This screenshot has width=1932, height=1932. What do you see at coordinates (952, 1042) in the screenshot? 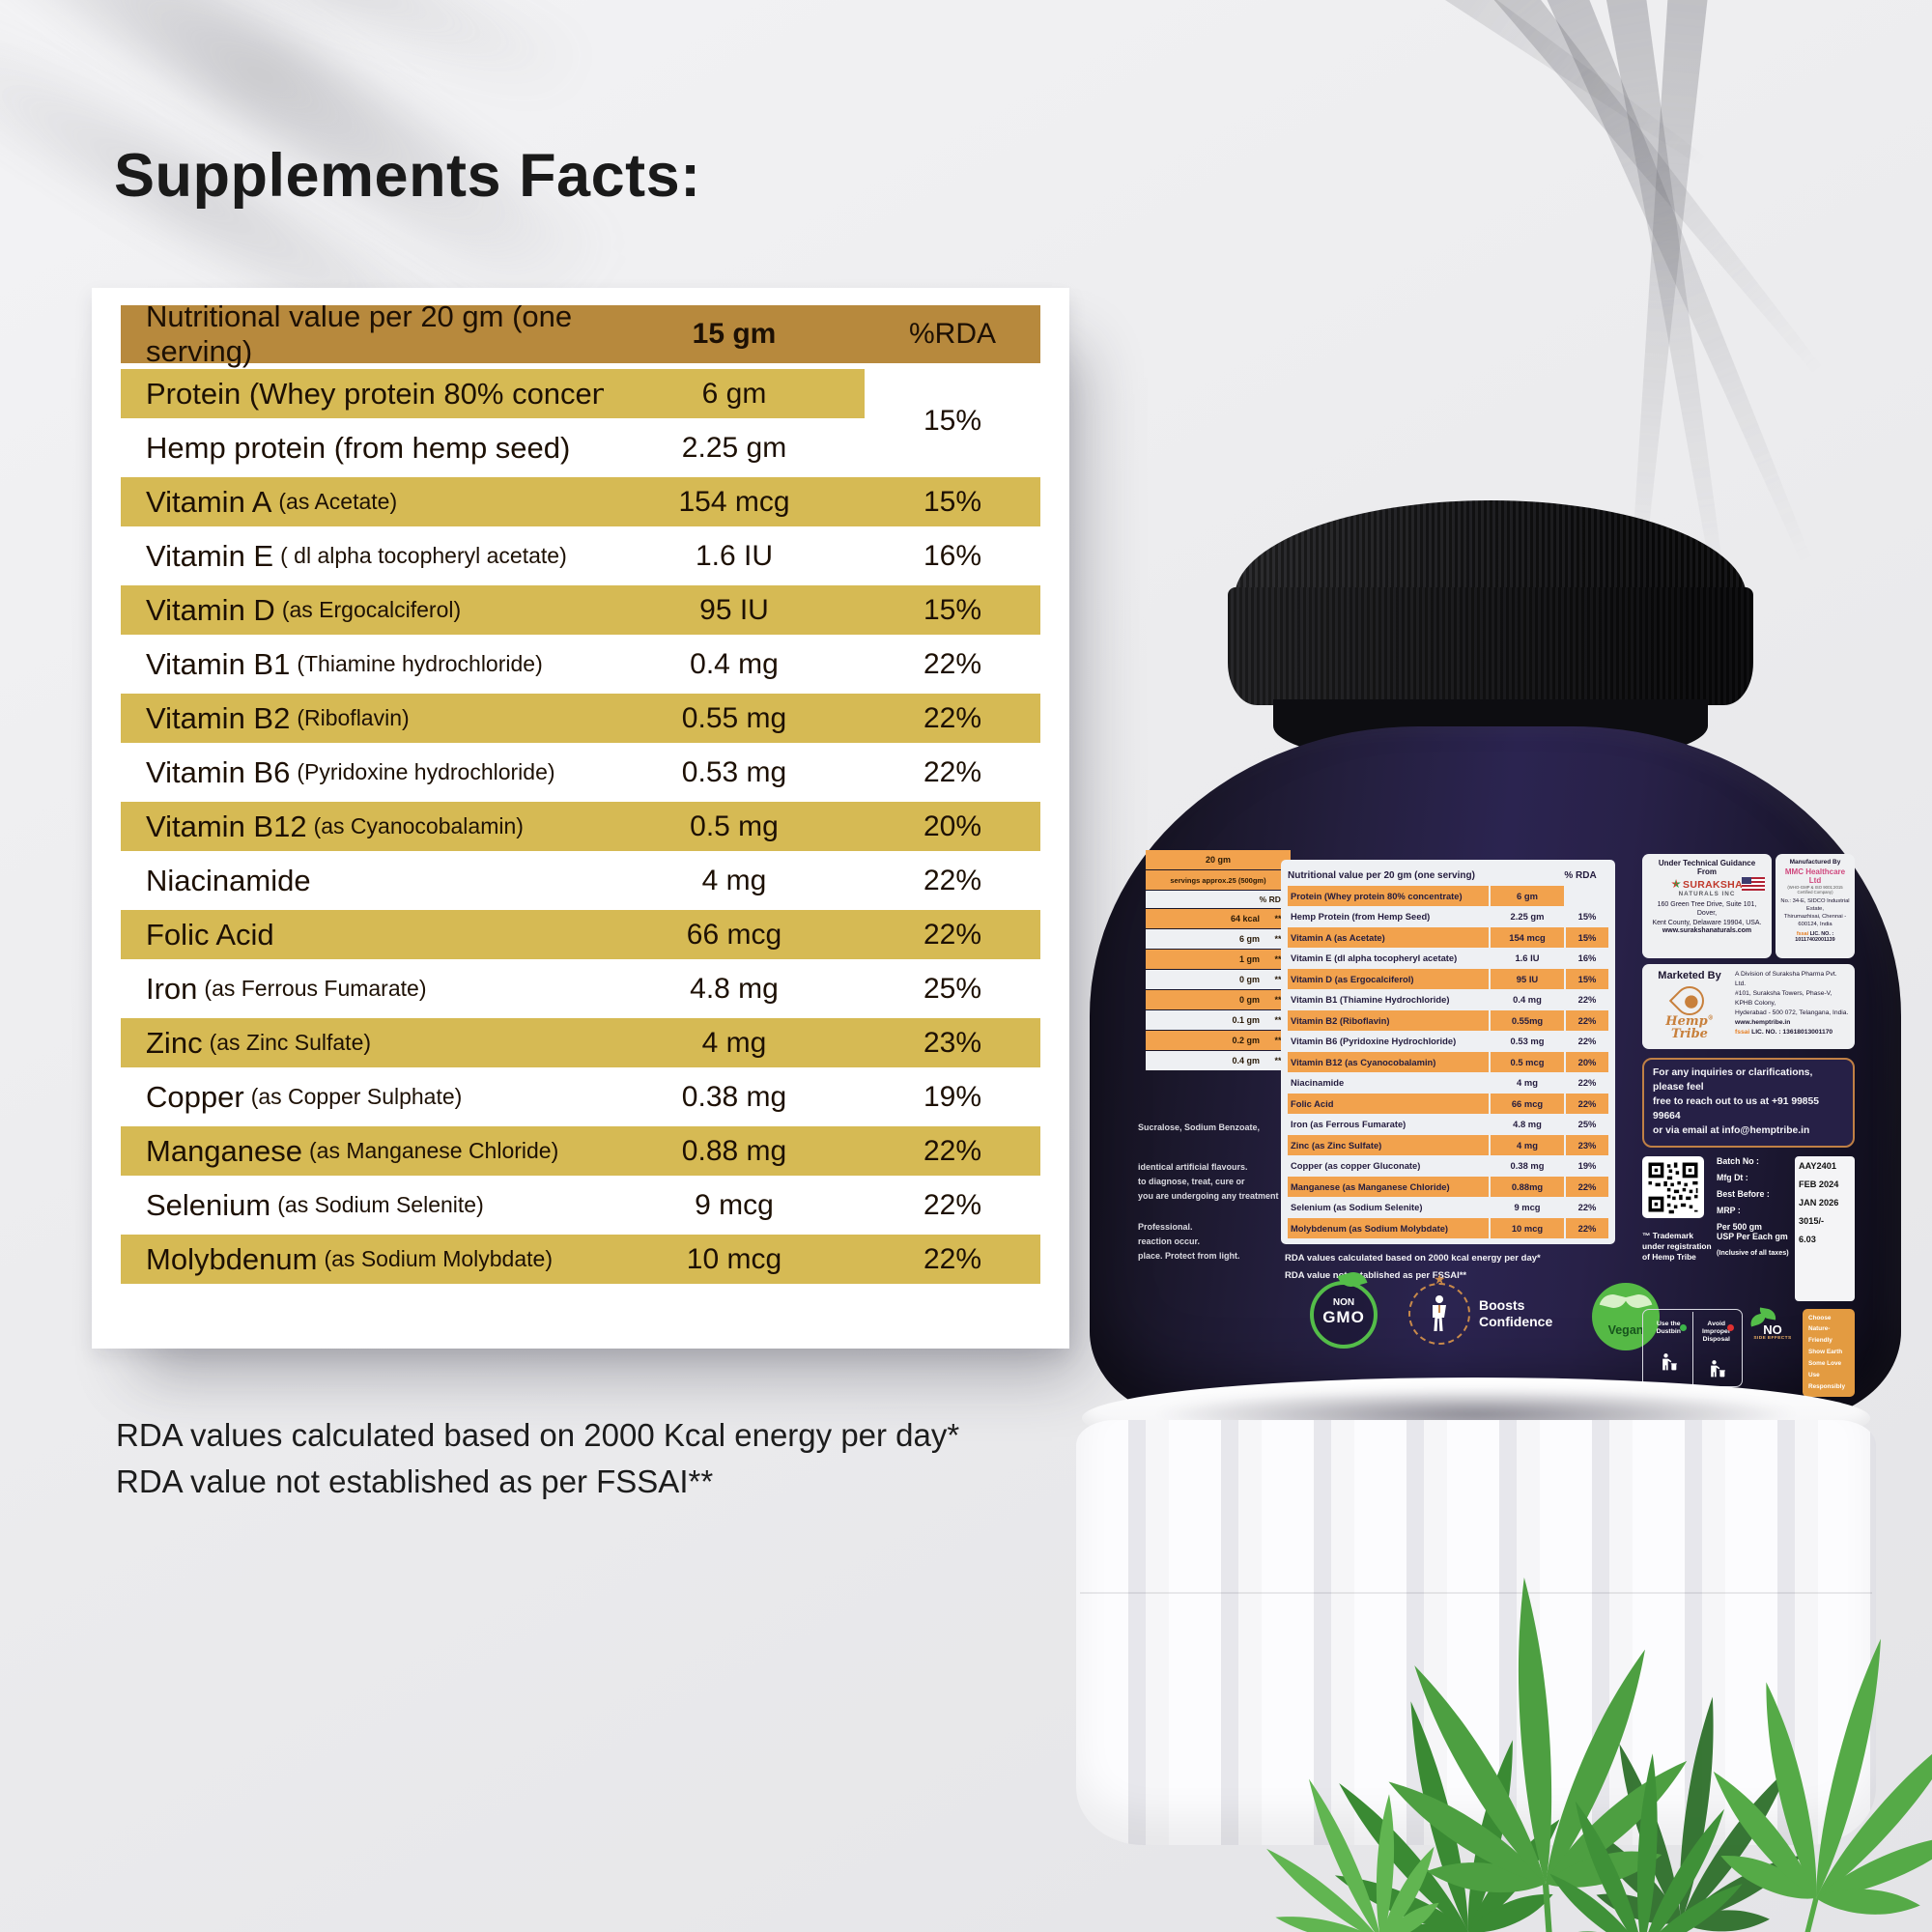
I see `nutrient-rda: 23%` at bounding box center [952, 1042].